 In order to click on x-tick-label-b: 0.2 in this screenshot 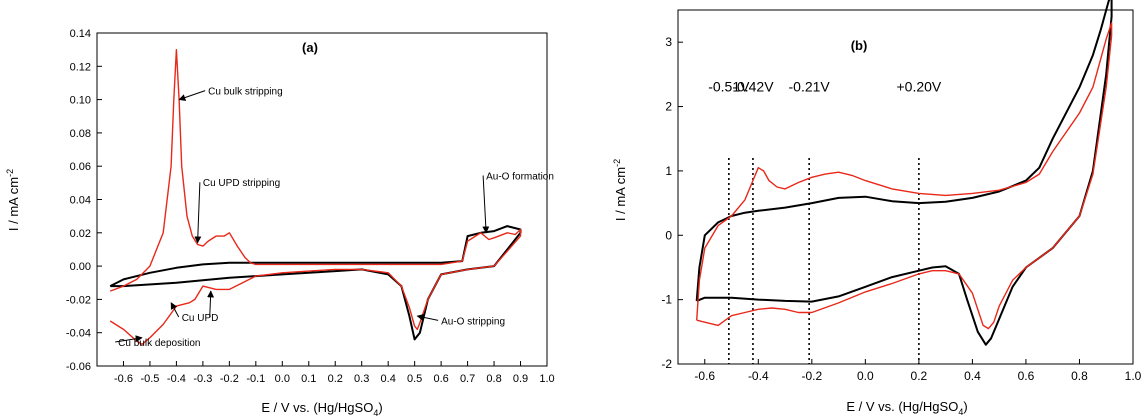, I will do `click(919, 376)`.